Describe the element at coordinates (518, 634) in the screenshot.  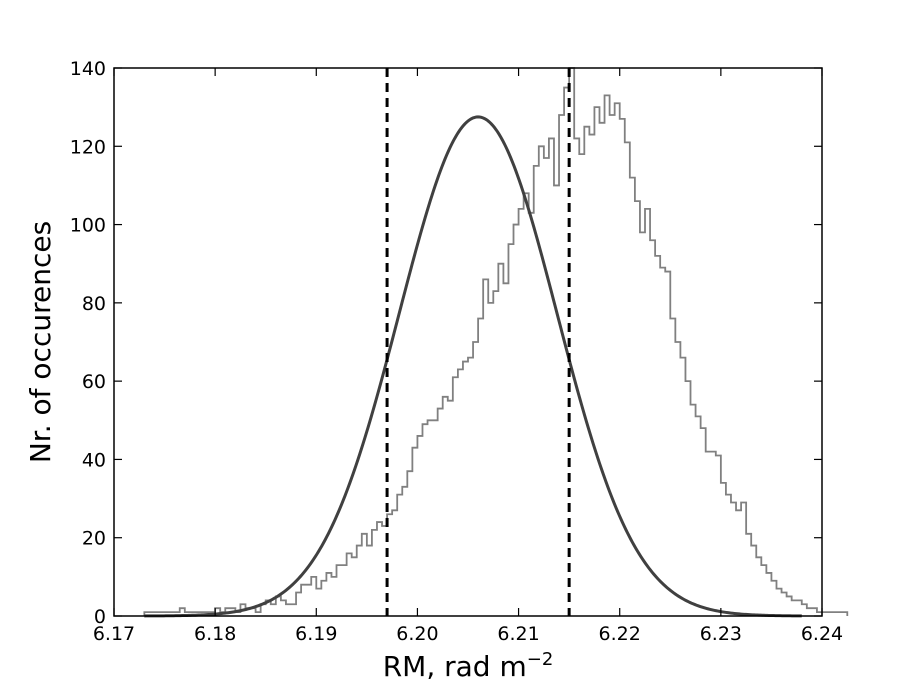
I see `x-tick-label: 6.21` at that location.